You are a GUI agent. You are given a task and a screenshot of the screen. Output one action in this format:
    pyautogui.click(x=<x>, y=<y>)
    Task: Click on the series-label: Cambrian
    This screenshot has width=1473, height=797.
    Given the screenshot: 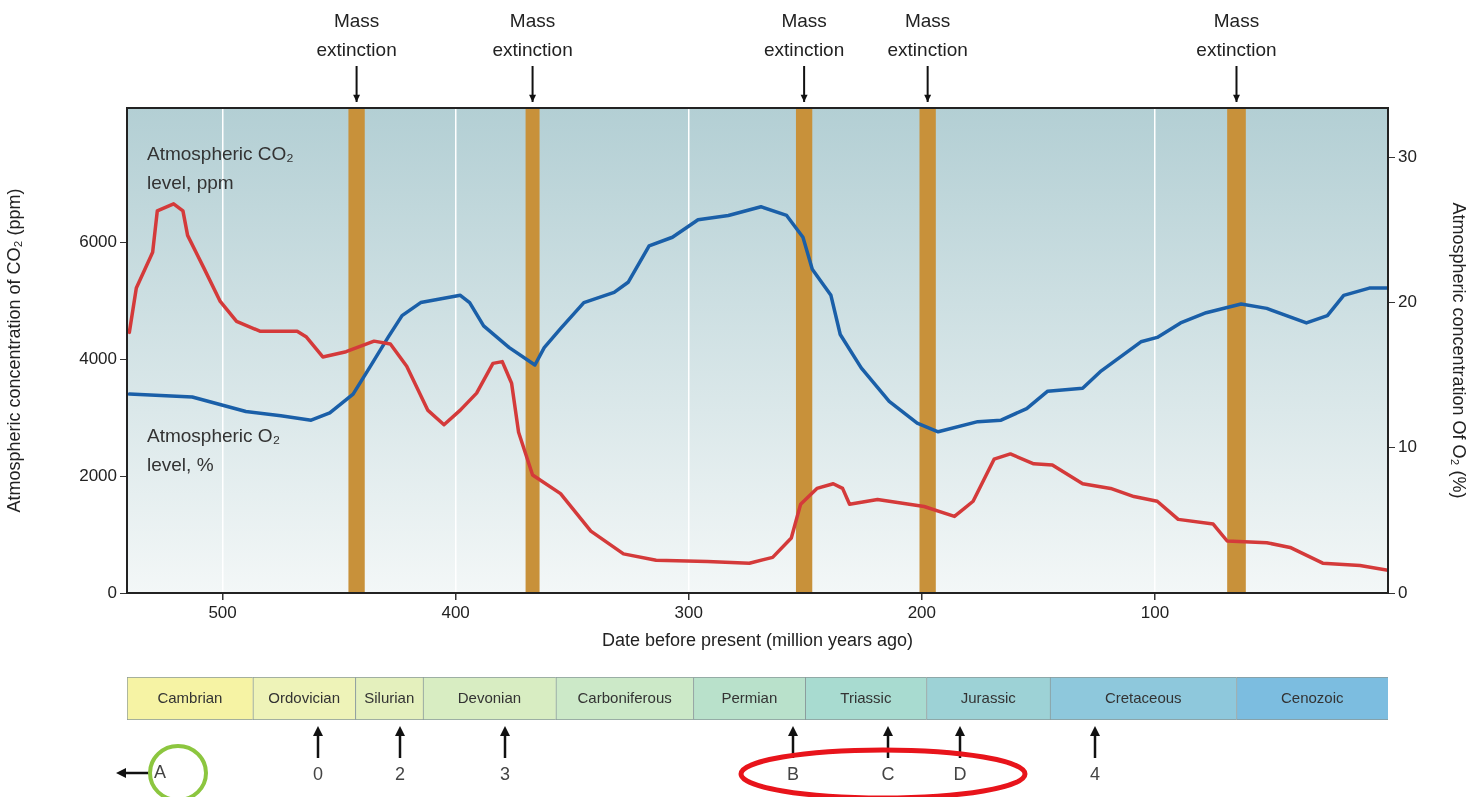 What is the action you would take?
    pyautogui.click(x=190, y=697)
    